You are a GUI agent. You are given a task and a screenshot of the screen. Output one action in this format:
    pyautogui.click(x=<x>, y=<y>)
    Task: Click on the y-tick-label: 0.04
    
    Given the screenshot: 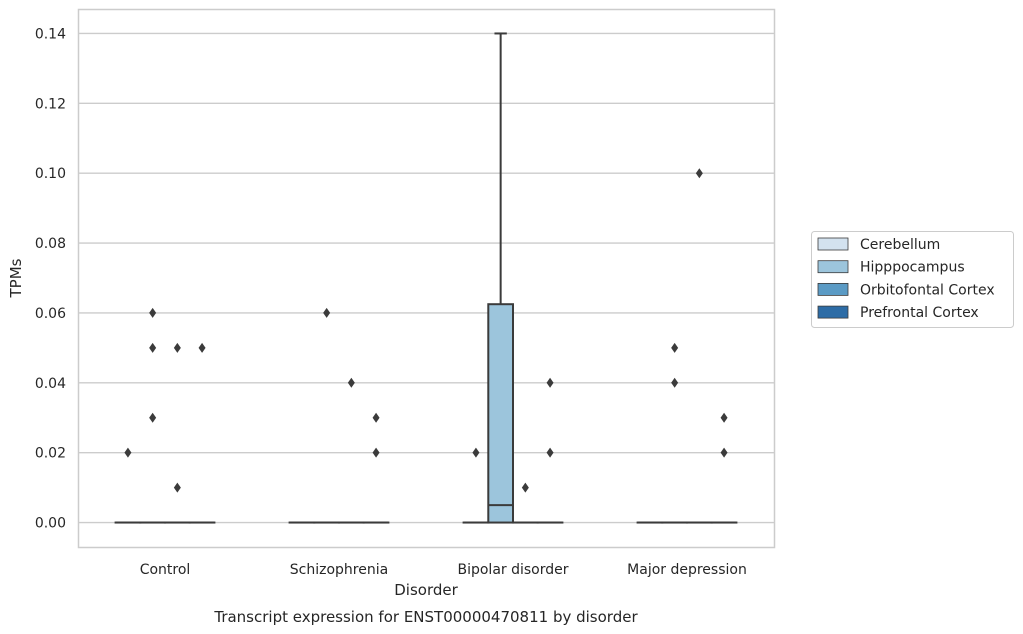 What is the action you would take?
    pyautogui.click(x=50, y=384)
    